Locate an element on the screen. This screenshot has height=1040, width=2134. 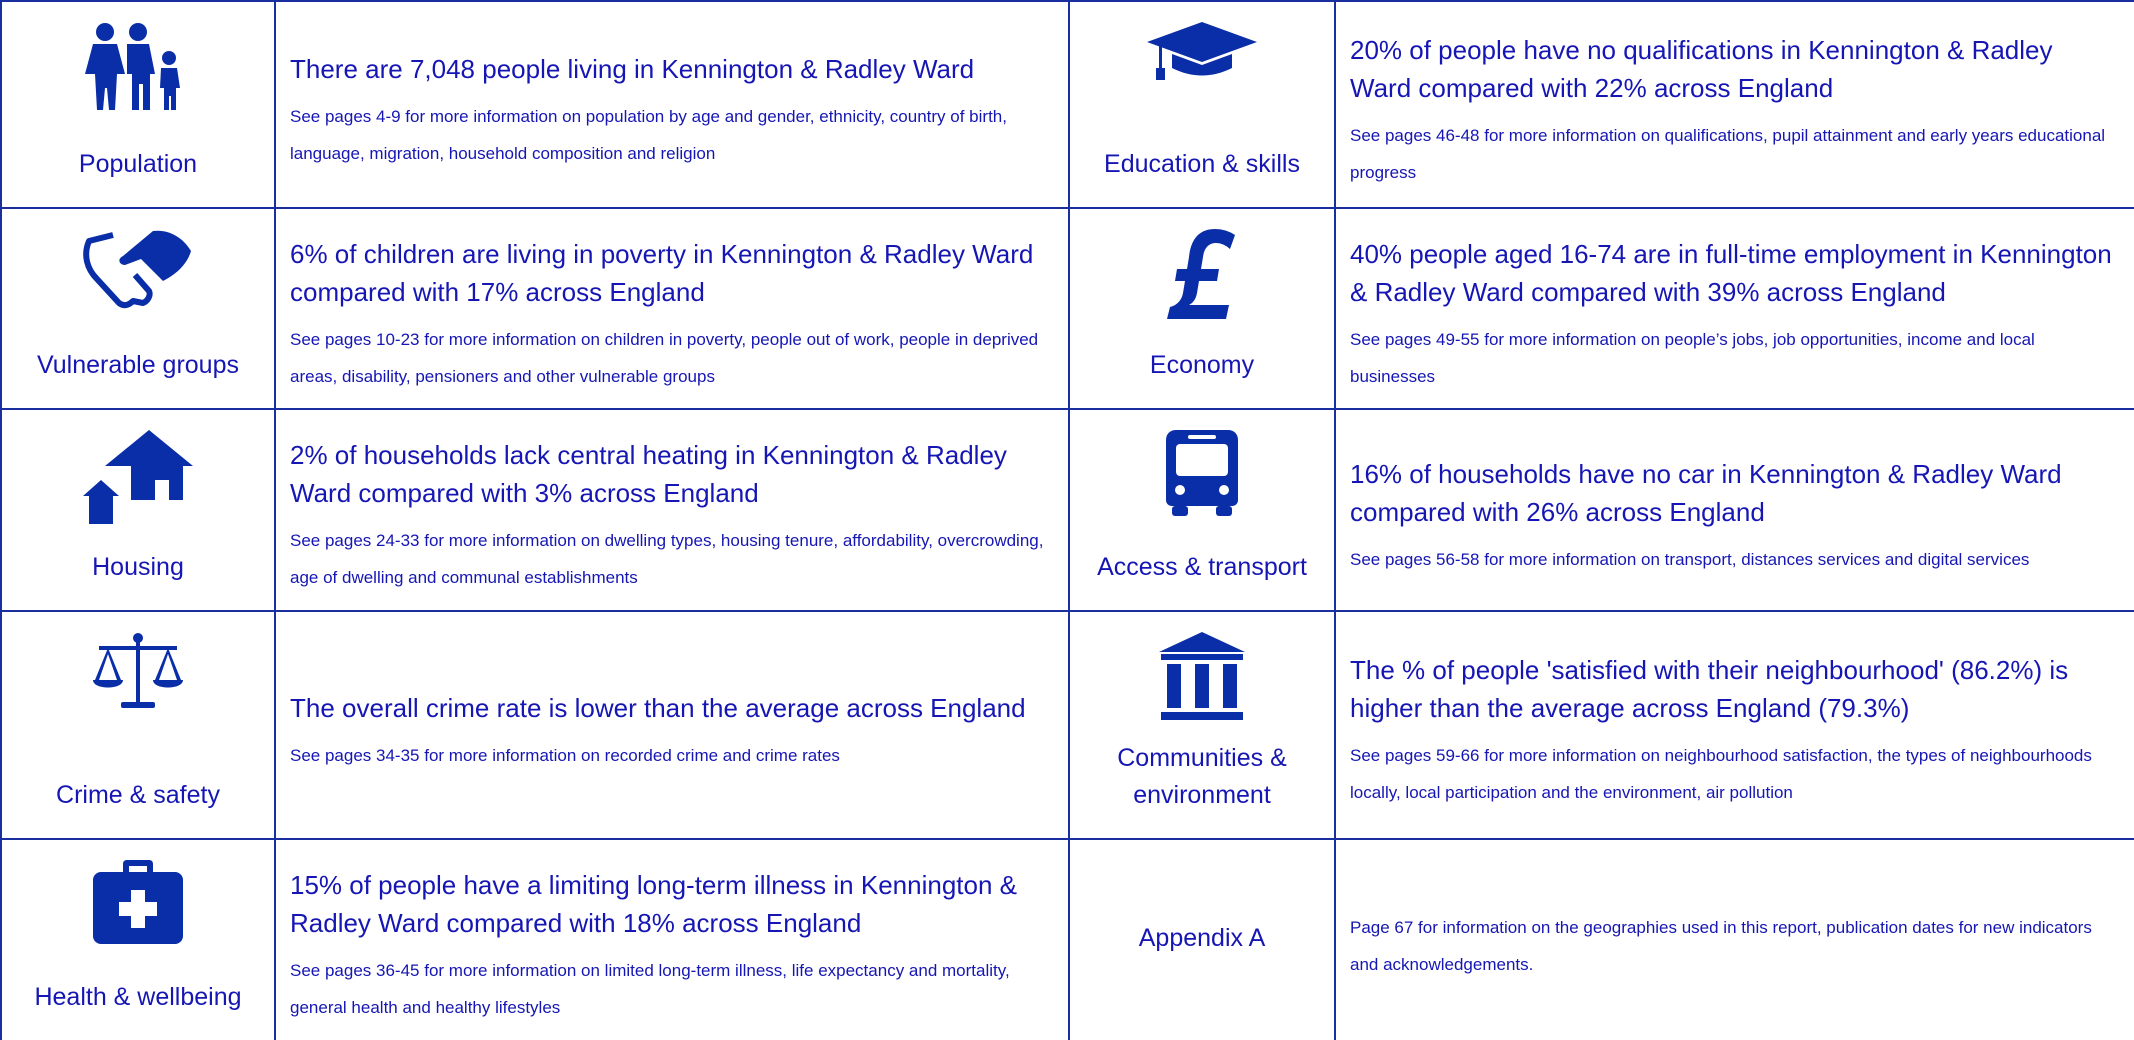
education-icon is located at coordinates (1202, 51).